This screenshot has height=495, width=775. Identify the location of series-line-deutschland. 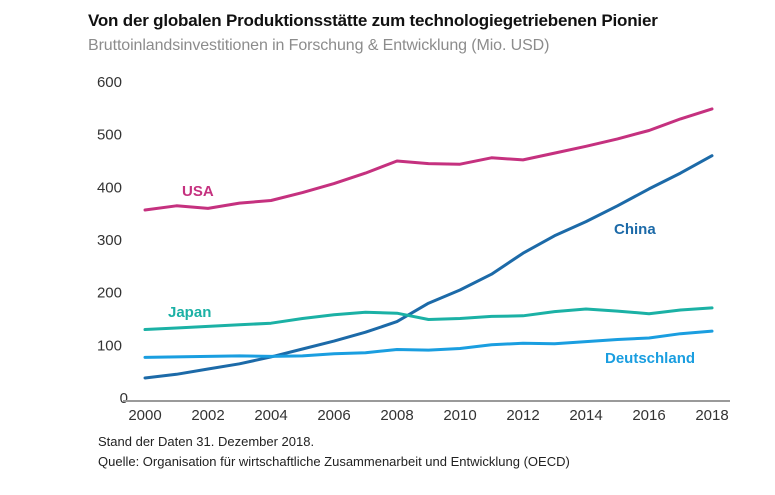
(428, 344).